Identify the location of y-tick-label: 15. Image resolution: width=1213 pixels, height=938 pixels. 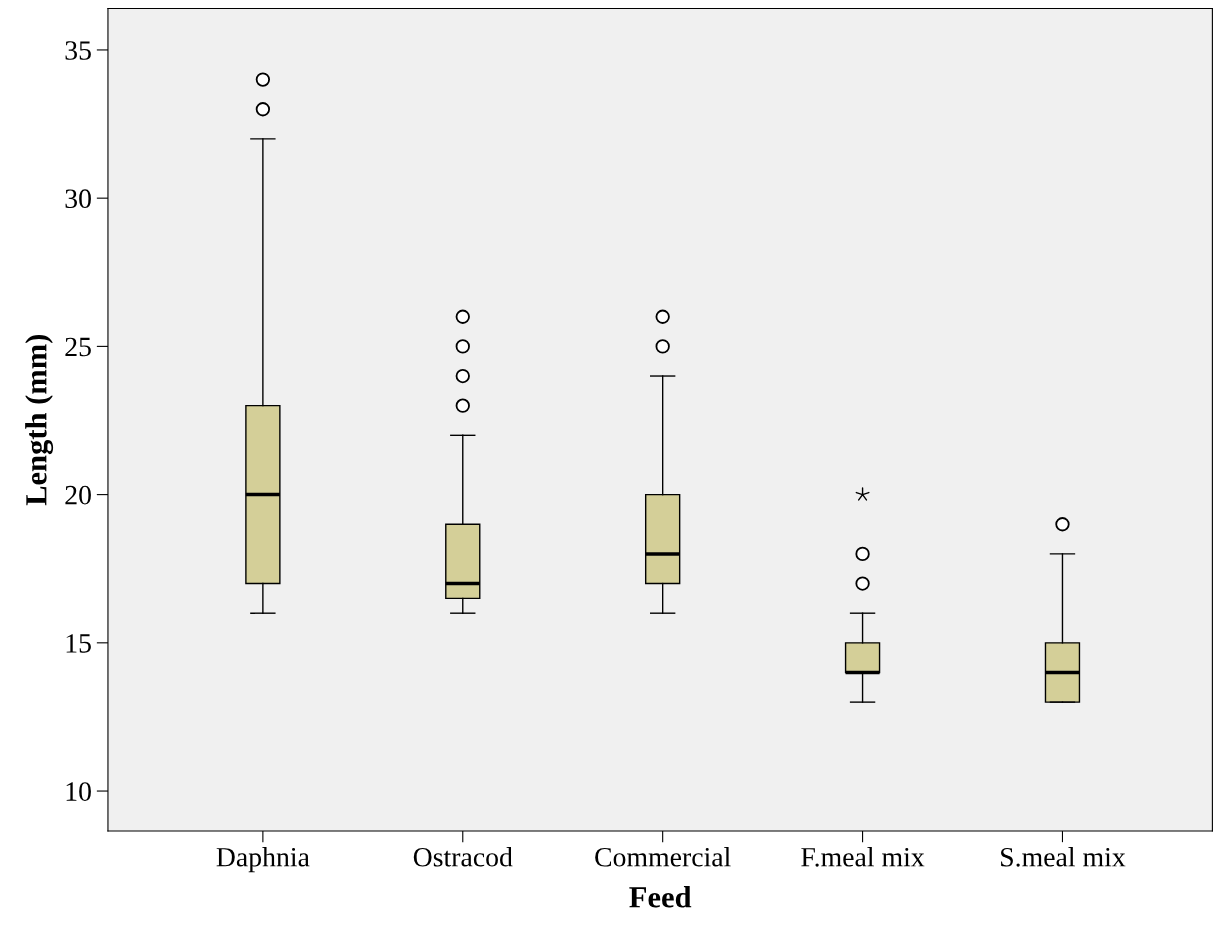
(78, 643).